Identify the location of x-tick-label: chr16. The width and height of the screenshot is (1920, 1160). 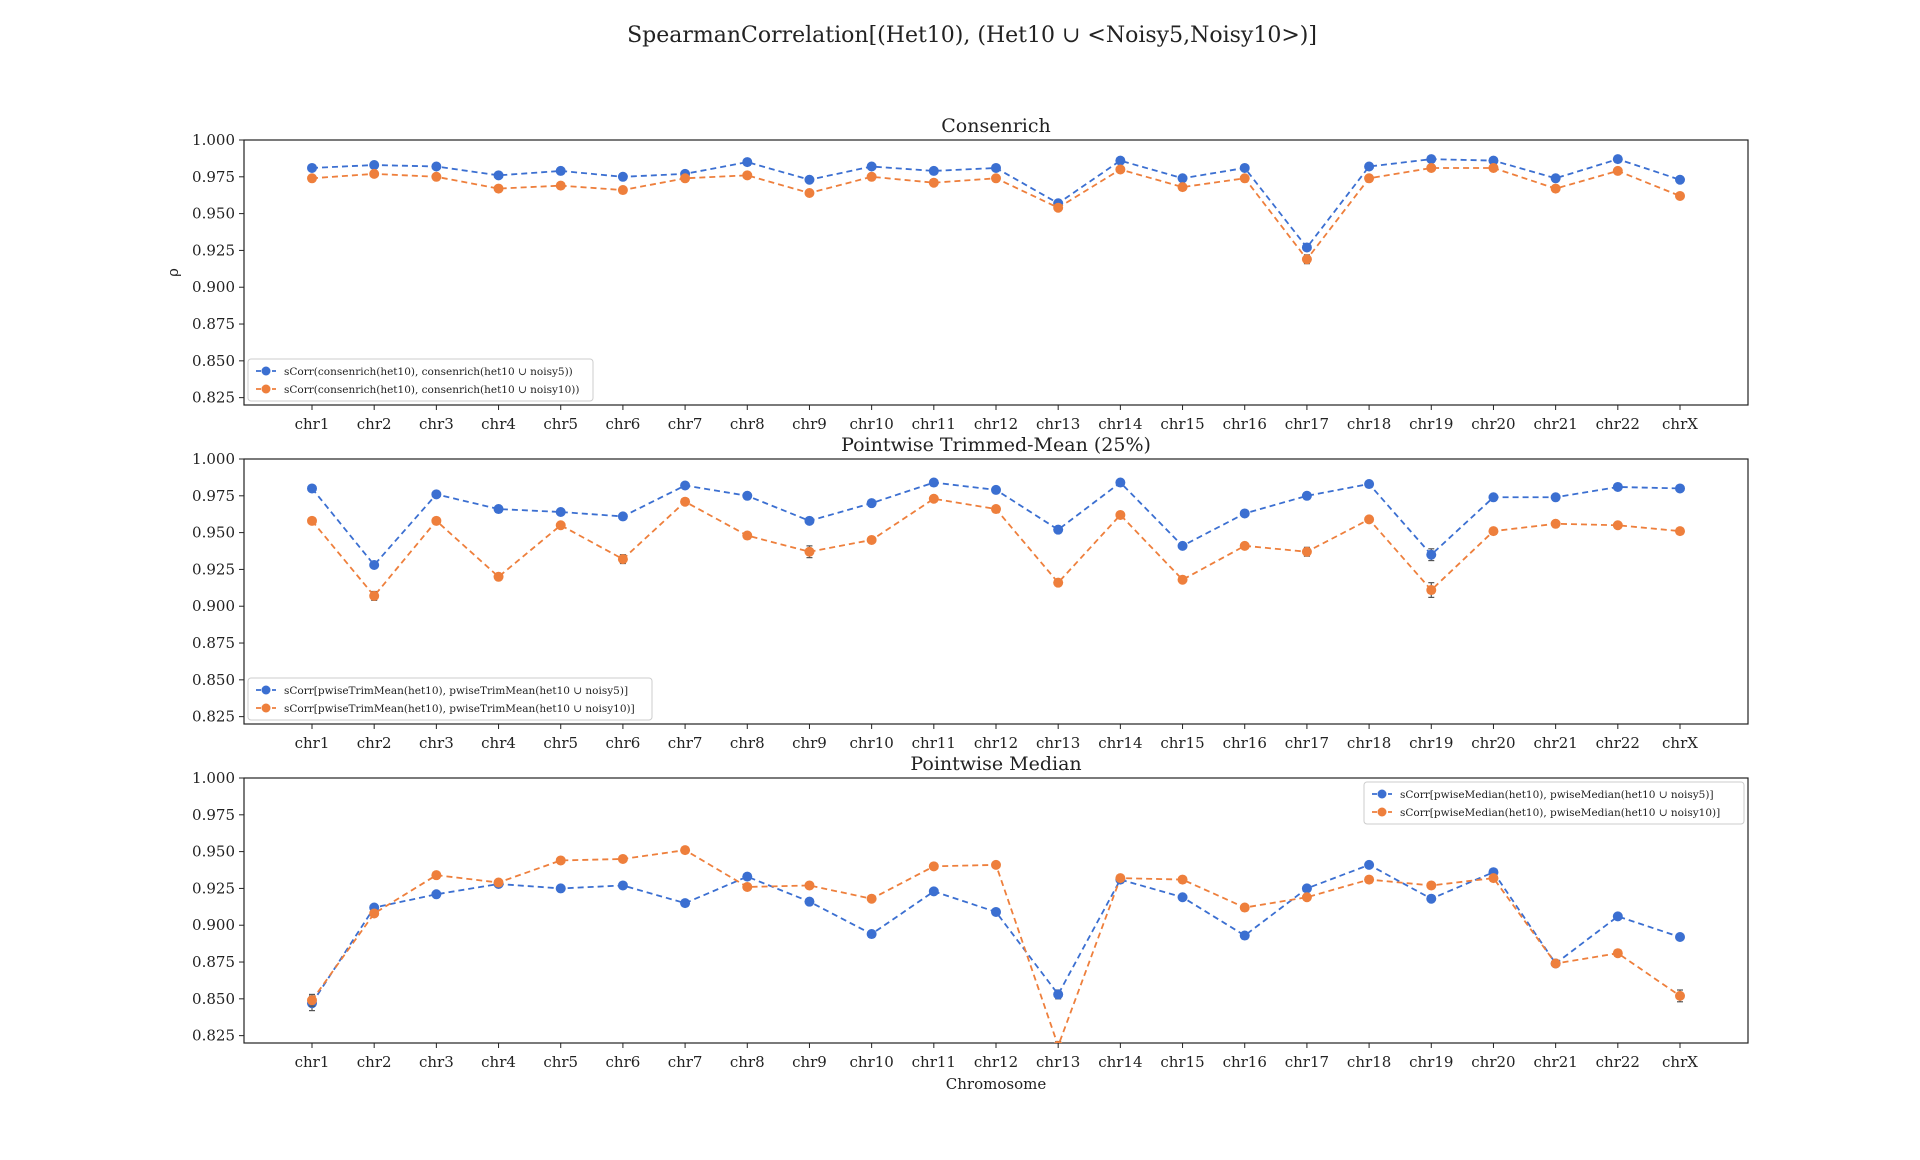
(1245, 1062).